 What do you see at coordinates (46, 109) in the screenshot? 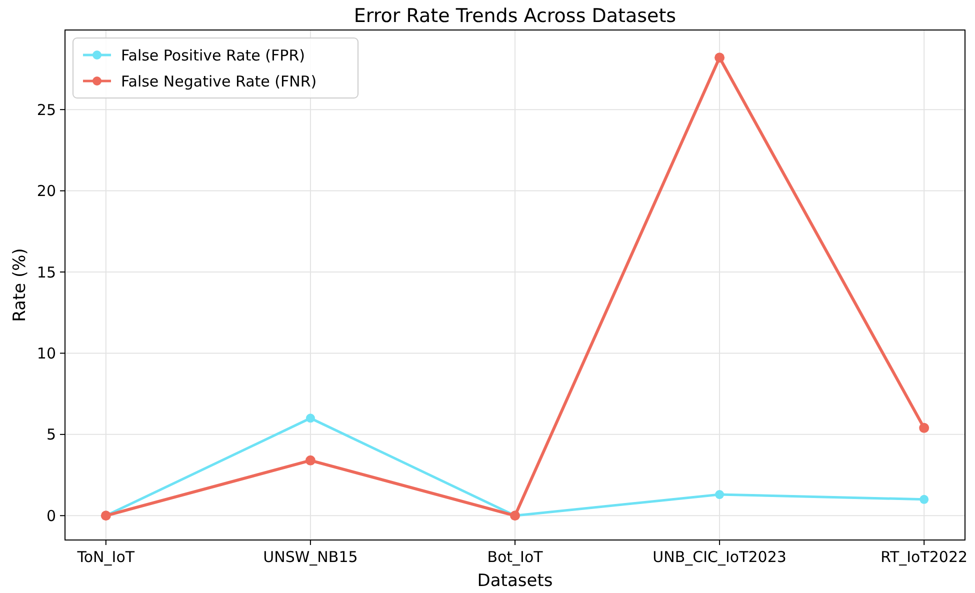
I see `y-tick-label: 25` at bounding box center [46, 109].